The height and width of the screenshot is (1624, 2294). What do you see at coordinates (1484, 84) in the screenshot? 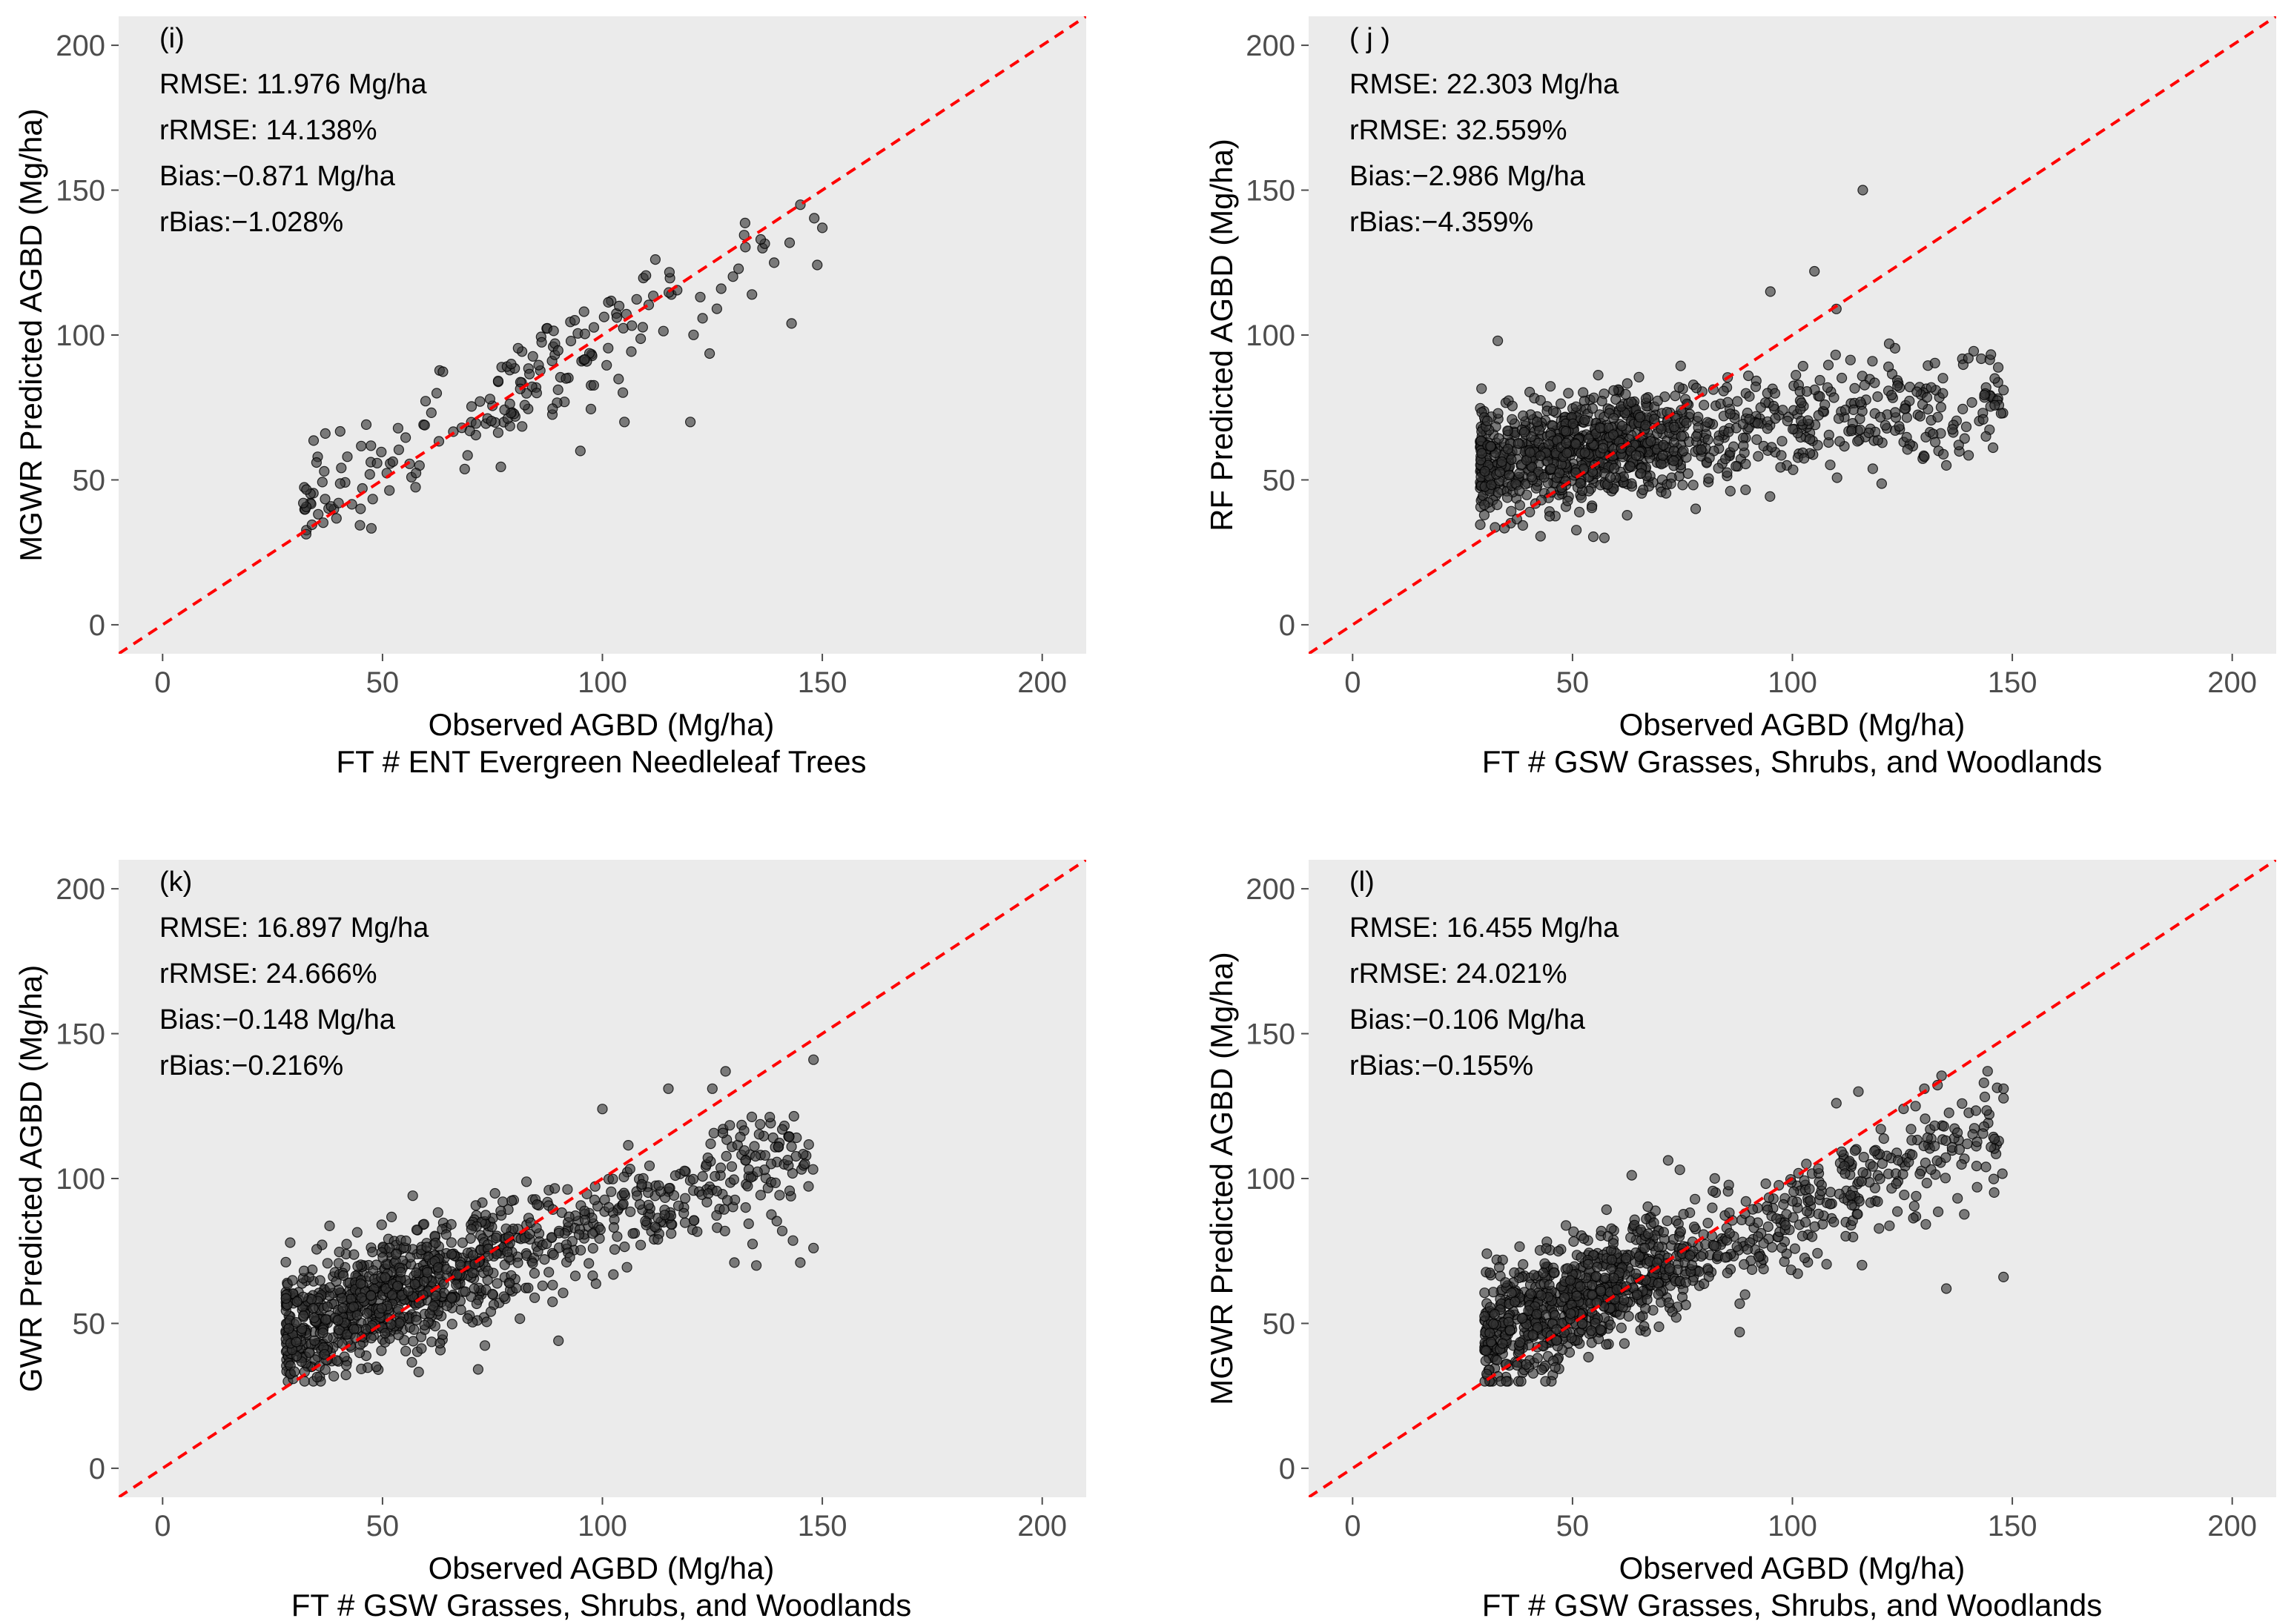
I see `stat-annotation: RMSE: 22.303 Mg/ha` at bounding box center [1484, 84].